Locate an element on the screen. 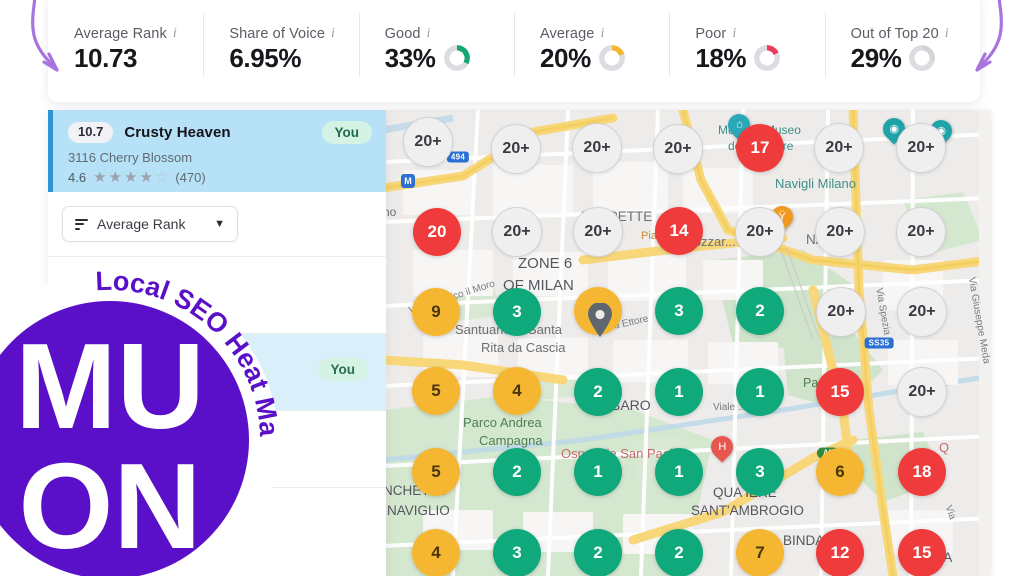 Image resolution: width=1024 pixels, height=576 pixels. grid-rank-marker: 20 is located at coordinates (437, 232).